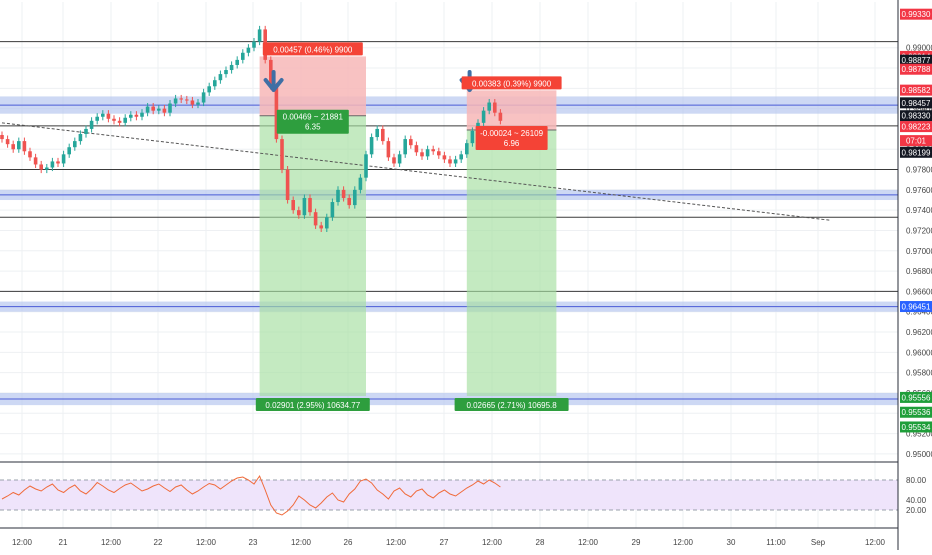 The height and width of the screenshot is (555, 932). I want to click on price-flag-label: 0.95556, so click(916, 397).